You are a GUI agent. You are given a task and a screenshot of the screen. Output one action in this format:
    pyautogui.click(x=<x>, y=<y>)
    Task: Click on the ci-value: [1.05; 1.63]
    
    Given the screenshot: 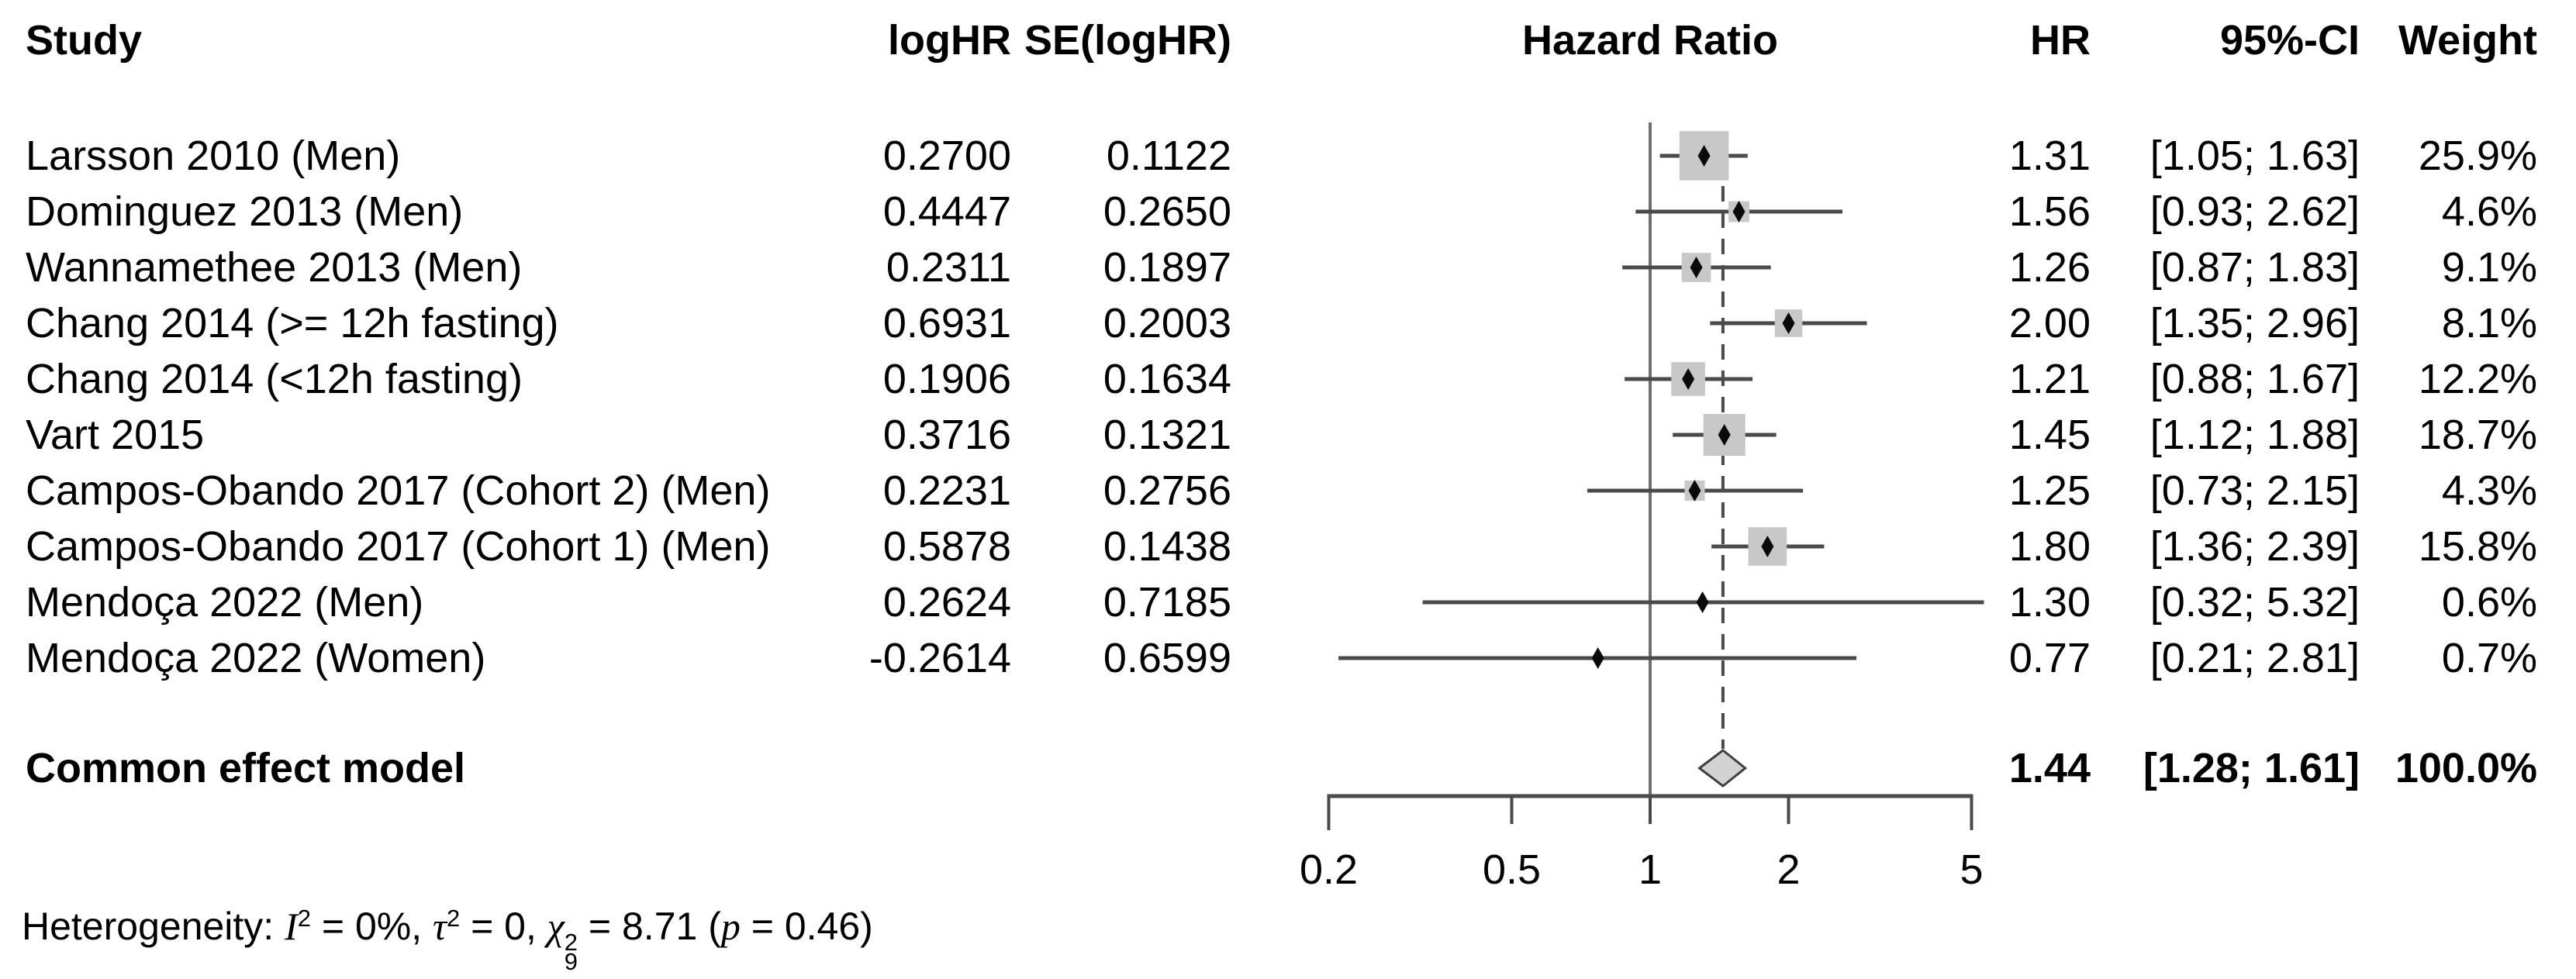 What is the action you would take?
    pyautogui.click(x=2255, y=156)
    